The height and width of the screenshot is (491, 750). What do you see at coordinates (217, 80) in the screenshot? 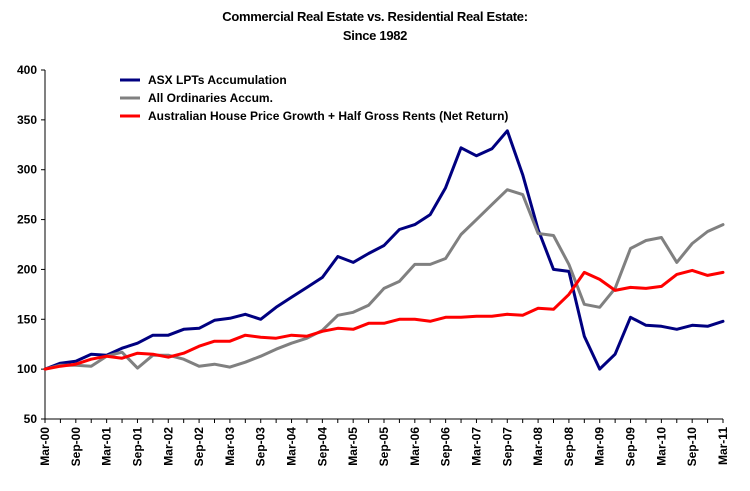
I see `legend-label: ASX LPTs Accumulation` at bounding box center [217, 80].